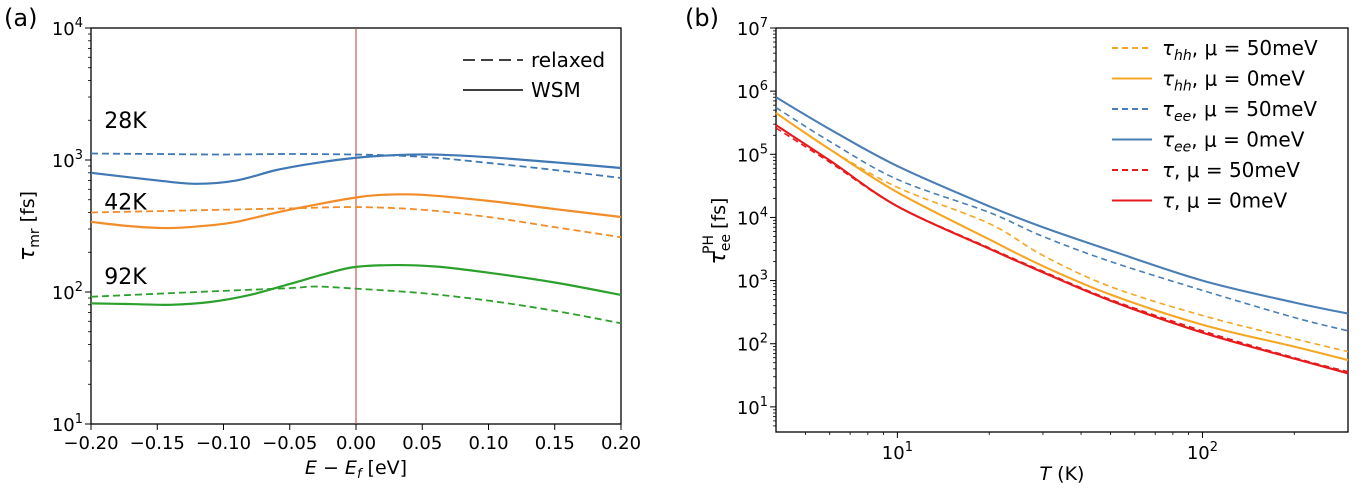  What do you see at coordinates (157, 443) in the screenshot?
I see `x-tick-label-a: −0.15` at bounding box center [157, 443].